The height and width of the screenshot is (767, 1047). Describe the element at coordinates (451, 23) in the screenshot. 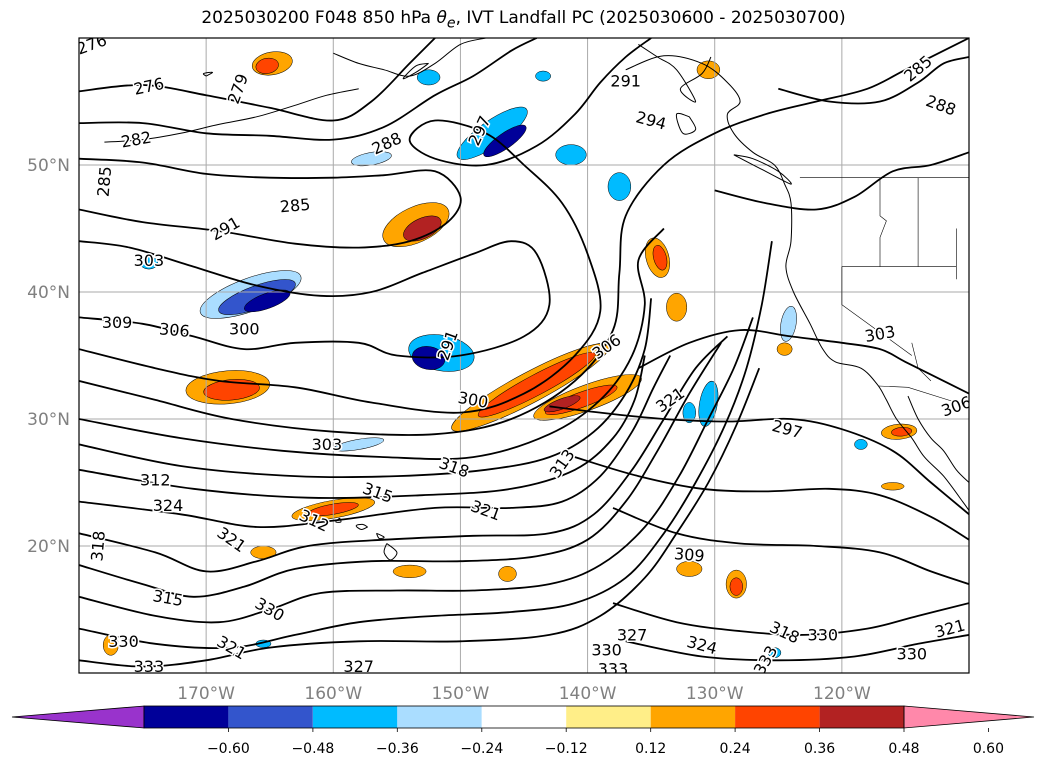

I see `title-subscript: e` at that location.